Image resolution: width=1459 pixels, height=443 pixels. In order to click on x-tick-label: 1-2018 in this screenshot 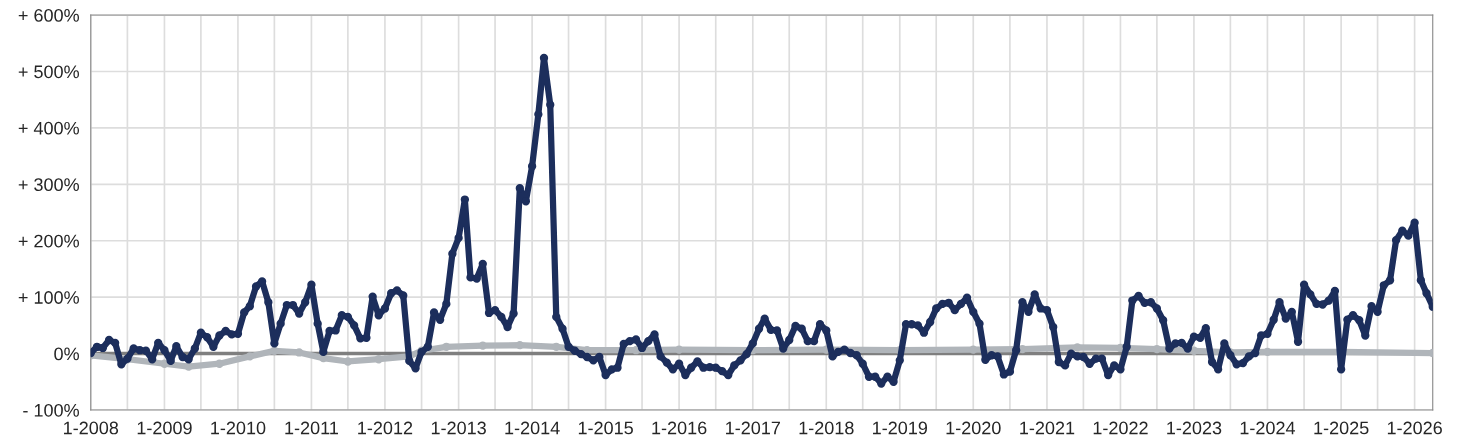, I will do `click(826, 428)`.